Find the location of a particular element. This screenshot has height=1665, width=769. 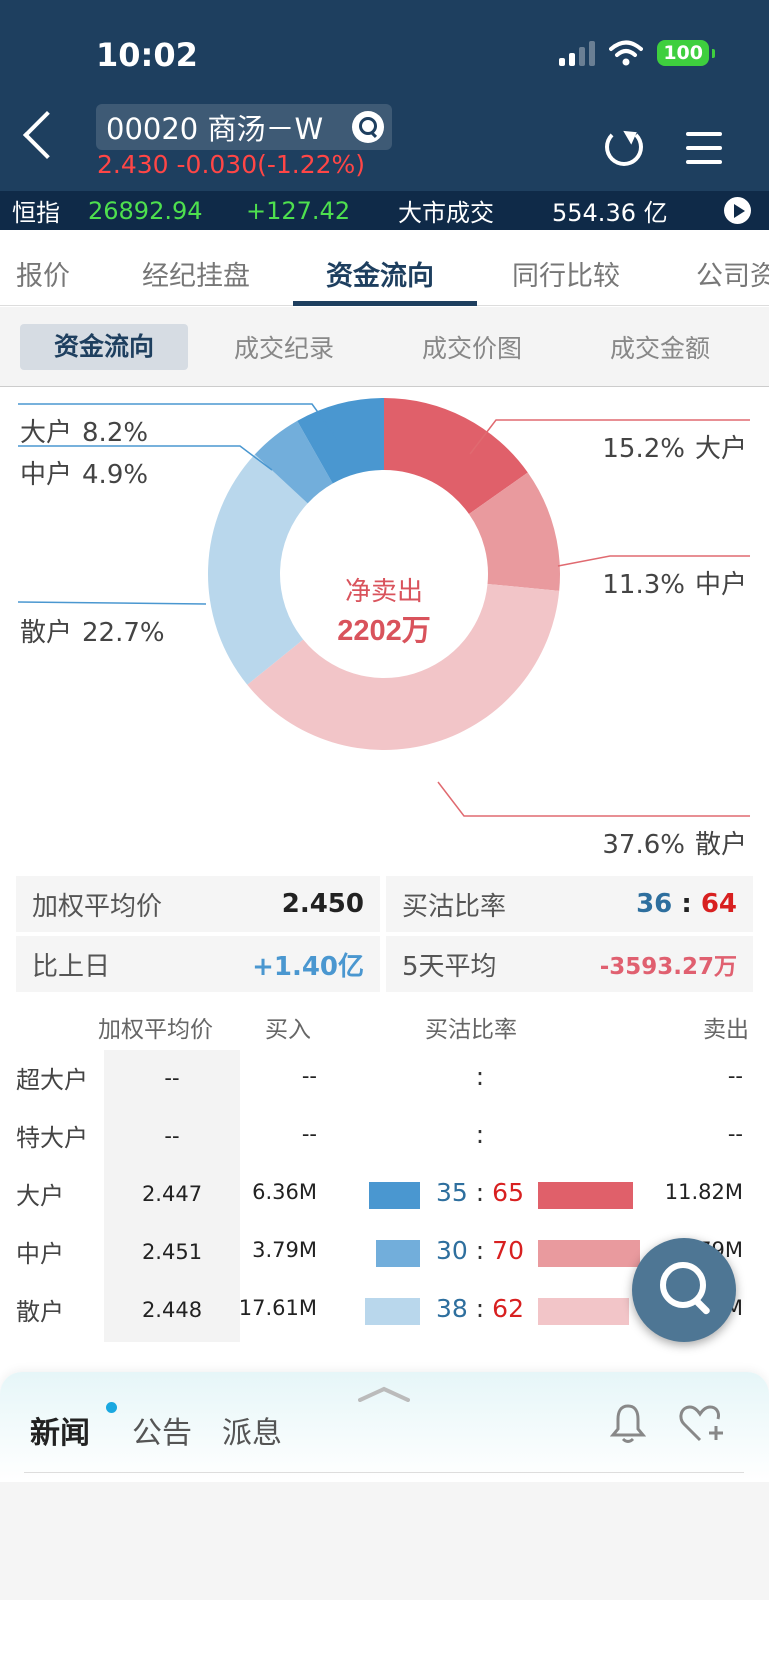

status-icons: 100 is located at coordinates (637, 53).